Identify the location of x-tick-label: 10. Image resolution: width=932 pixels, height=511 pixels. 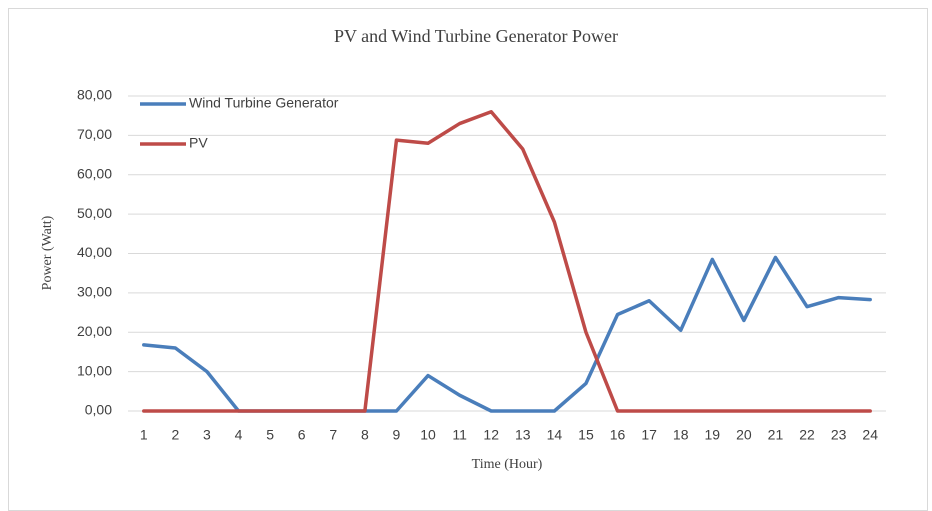
(428, 435).